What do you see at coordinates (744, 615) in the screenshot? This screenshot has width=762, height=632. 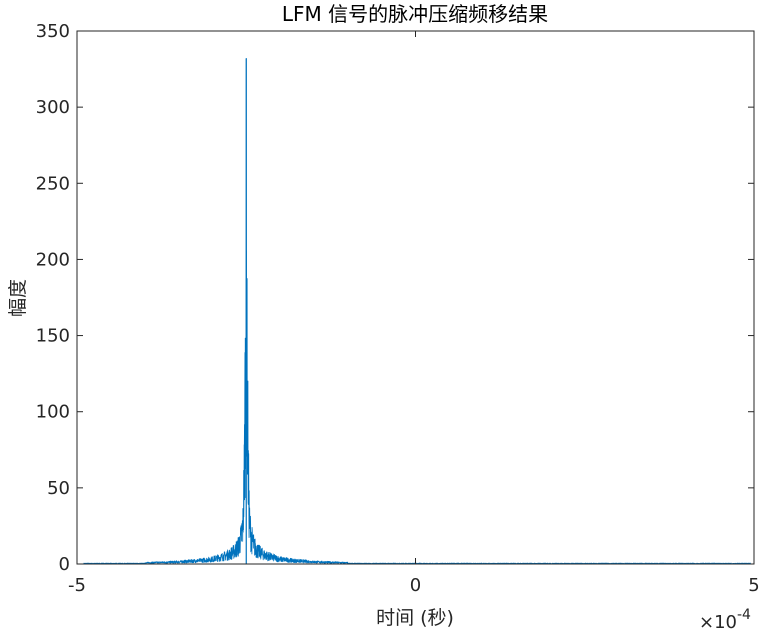 I see `x-exponent-power: -4` at bounding box center [744, 615].